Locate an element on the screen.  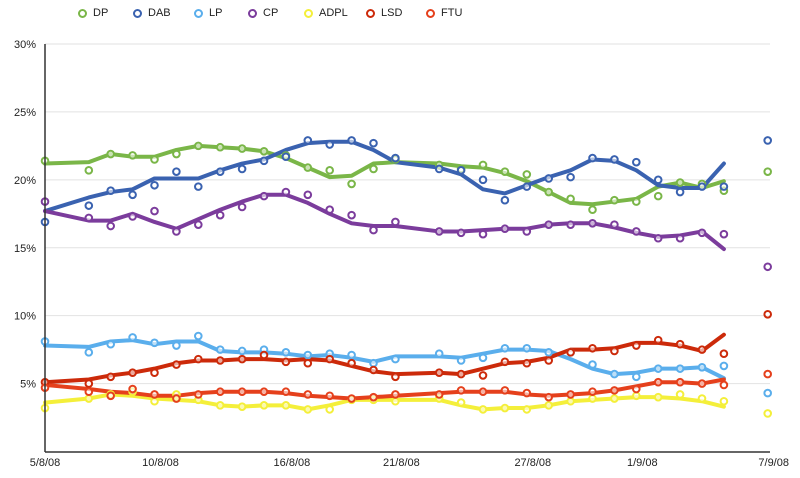
legend-item-lp: LP is located at coordinates (208, 13).